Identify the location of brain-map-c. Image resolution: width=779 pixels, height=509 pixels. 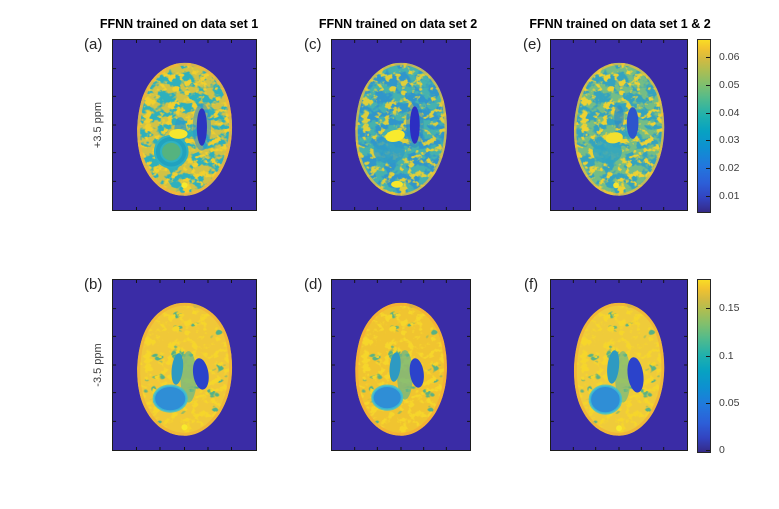
(401, 125).